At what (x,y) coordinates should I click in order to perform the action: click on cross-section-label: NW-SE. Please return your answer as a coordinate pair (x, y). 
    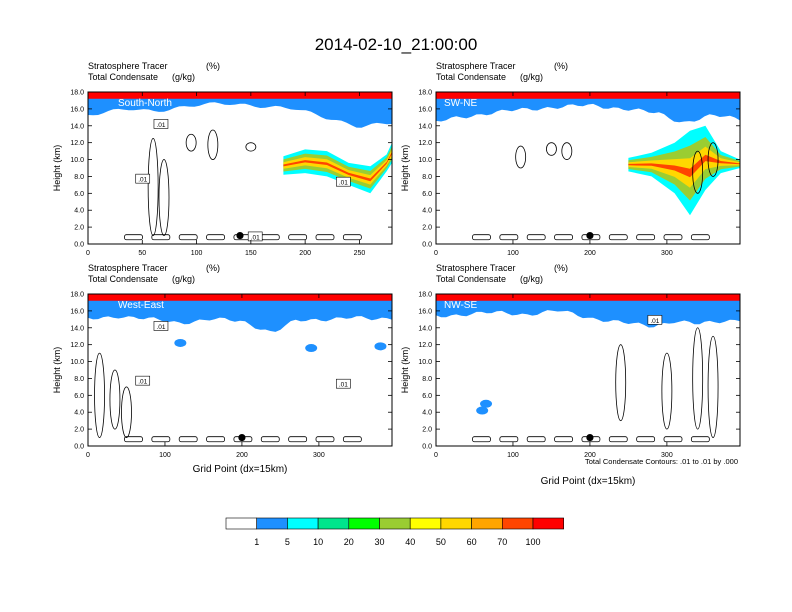
    Looking at the image, I should click on (460, 305).